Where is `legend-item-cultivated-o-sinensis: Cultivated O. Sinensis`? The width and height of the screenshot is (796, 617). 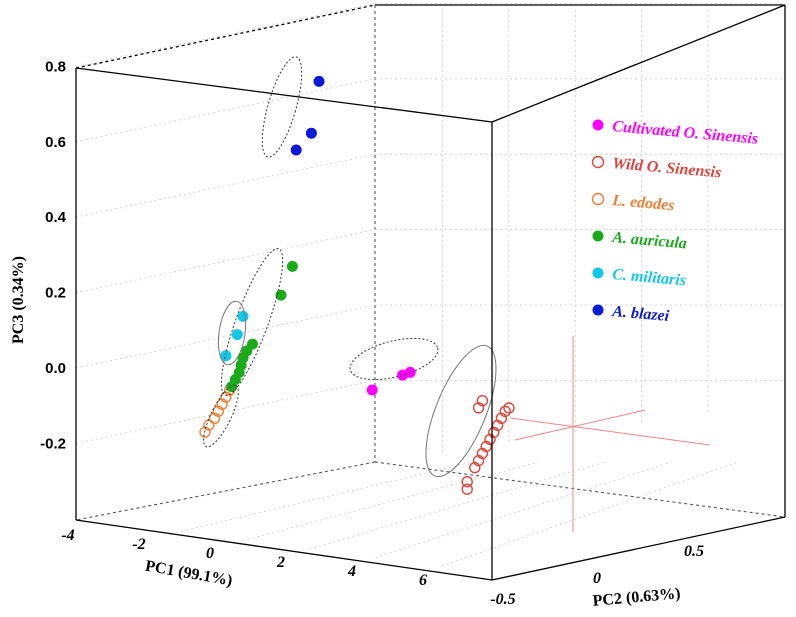
legend-item-cultivated-o-sinensis: Cultivated O. Sinensis is located at coordinates (675, 133).